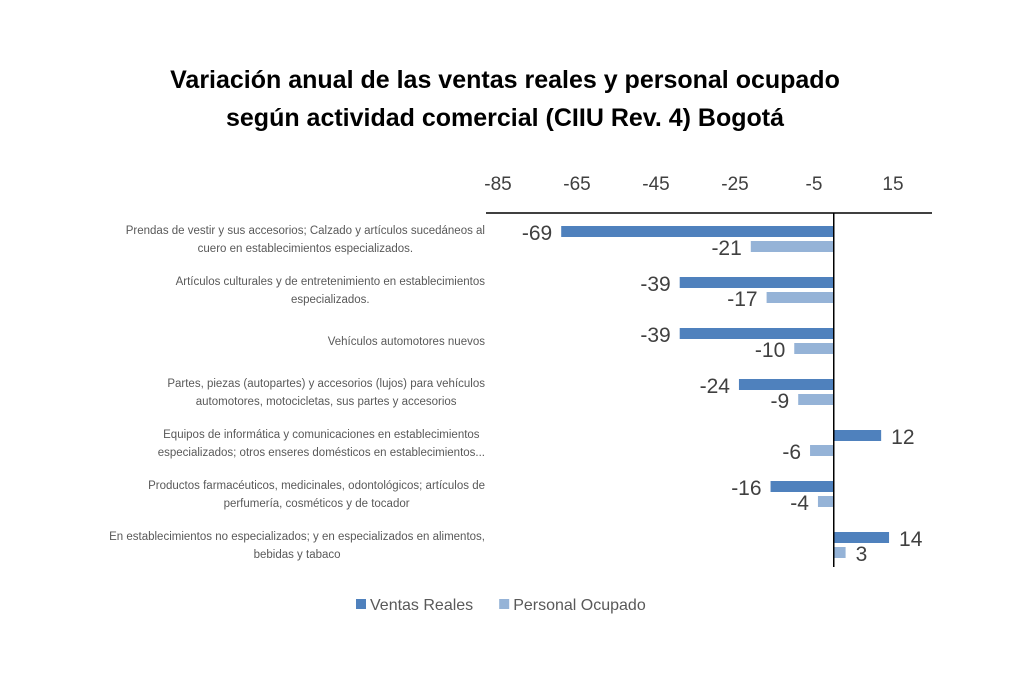 This screenshot has width=1024, height=680. Describe the element at coordinates (780, 401) in the screenshot. I see `data-label: -9` at that location.